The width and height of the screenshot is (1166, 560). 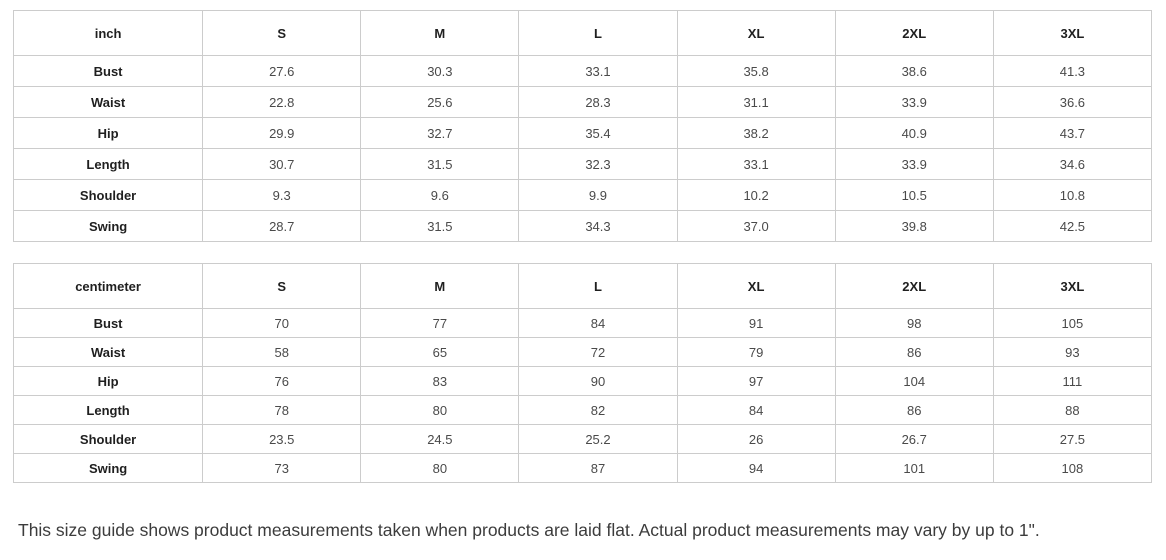 What do you see at coordinates (282, 71) in the screenshot?
I see `value-cell: 27.6` at bounding box center [282, 71].